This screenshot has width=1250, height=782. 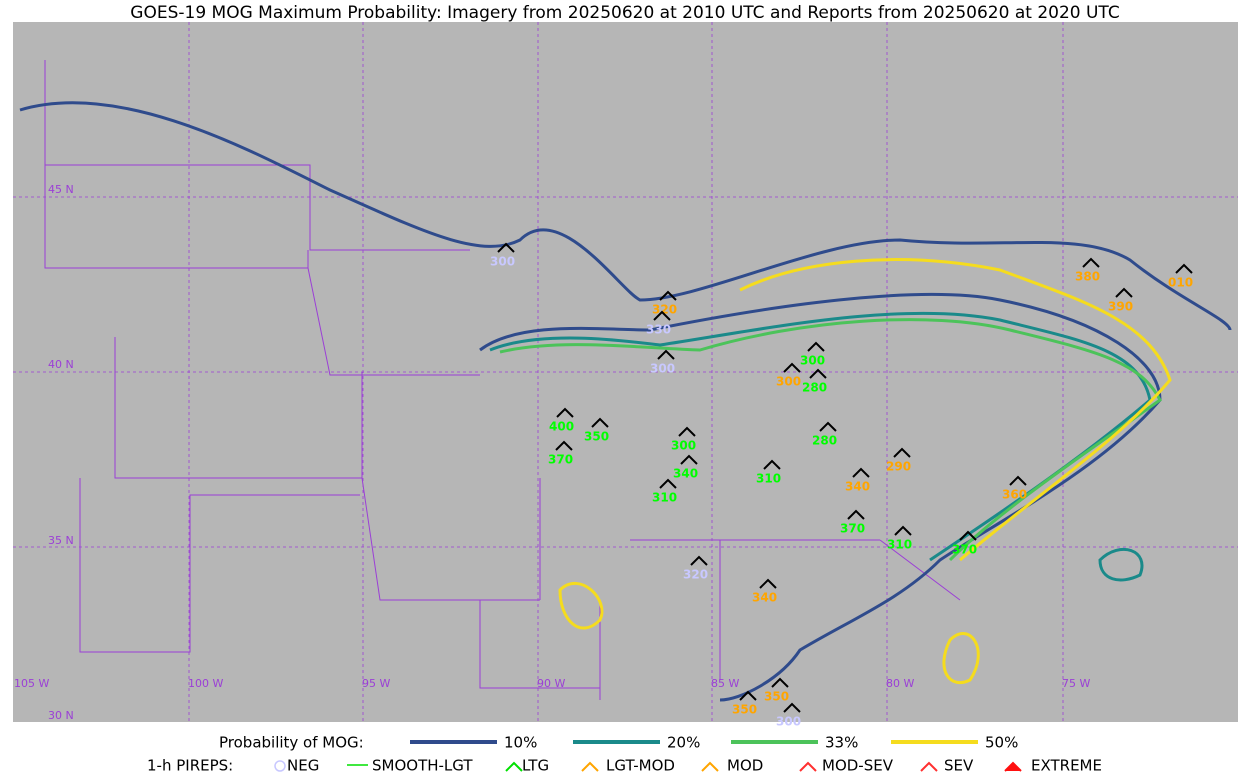 I want to click on pirep-altitude: 330, so click(x=658, y=330).